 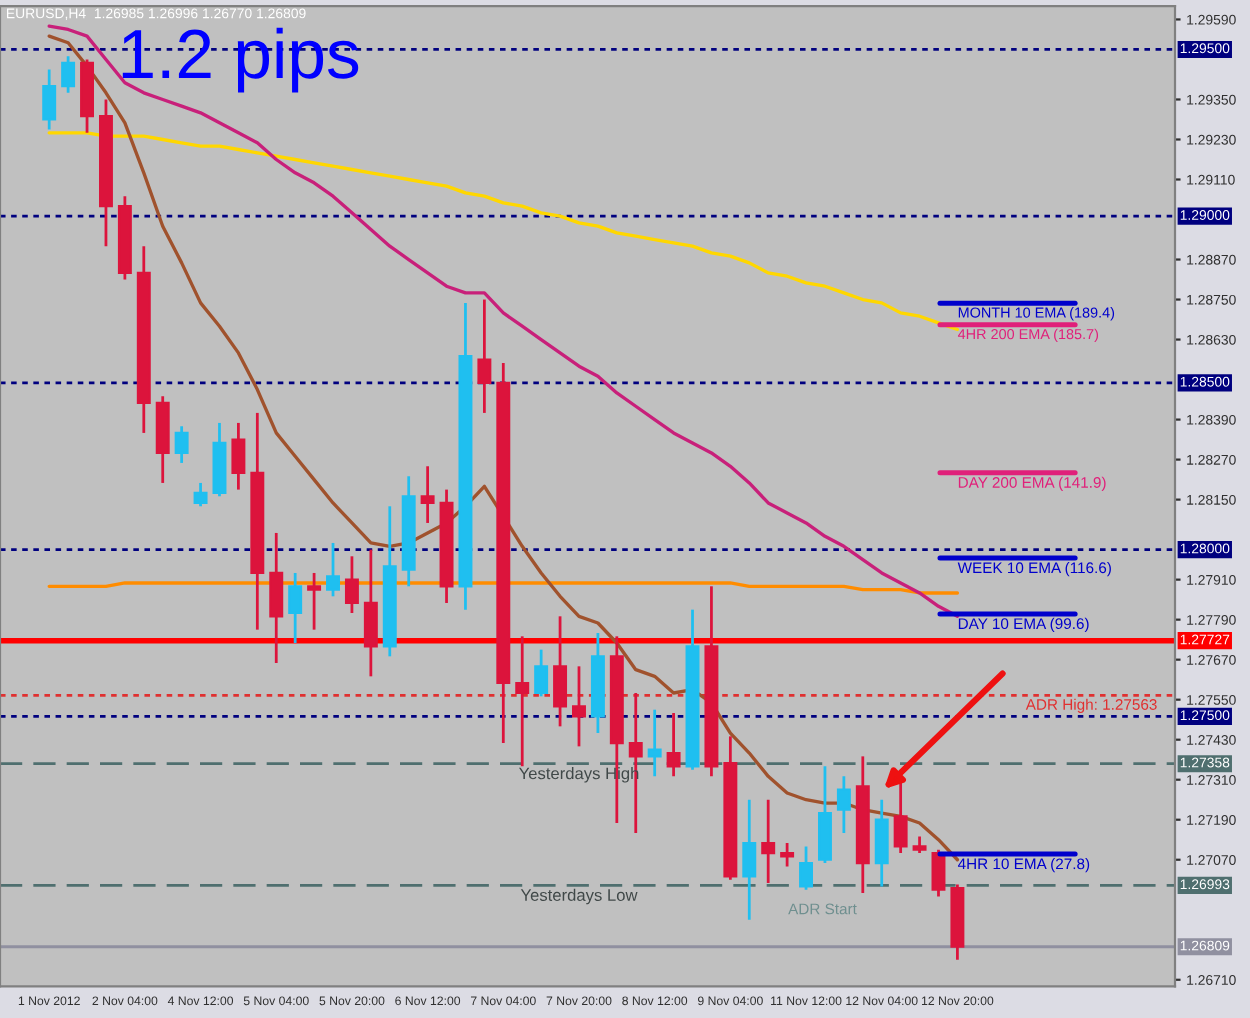 What do you see at coordinates (579, 896) in the screenshot?
I see `annotation: Yesterdays Low` at bounding box center [579, 896].